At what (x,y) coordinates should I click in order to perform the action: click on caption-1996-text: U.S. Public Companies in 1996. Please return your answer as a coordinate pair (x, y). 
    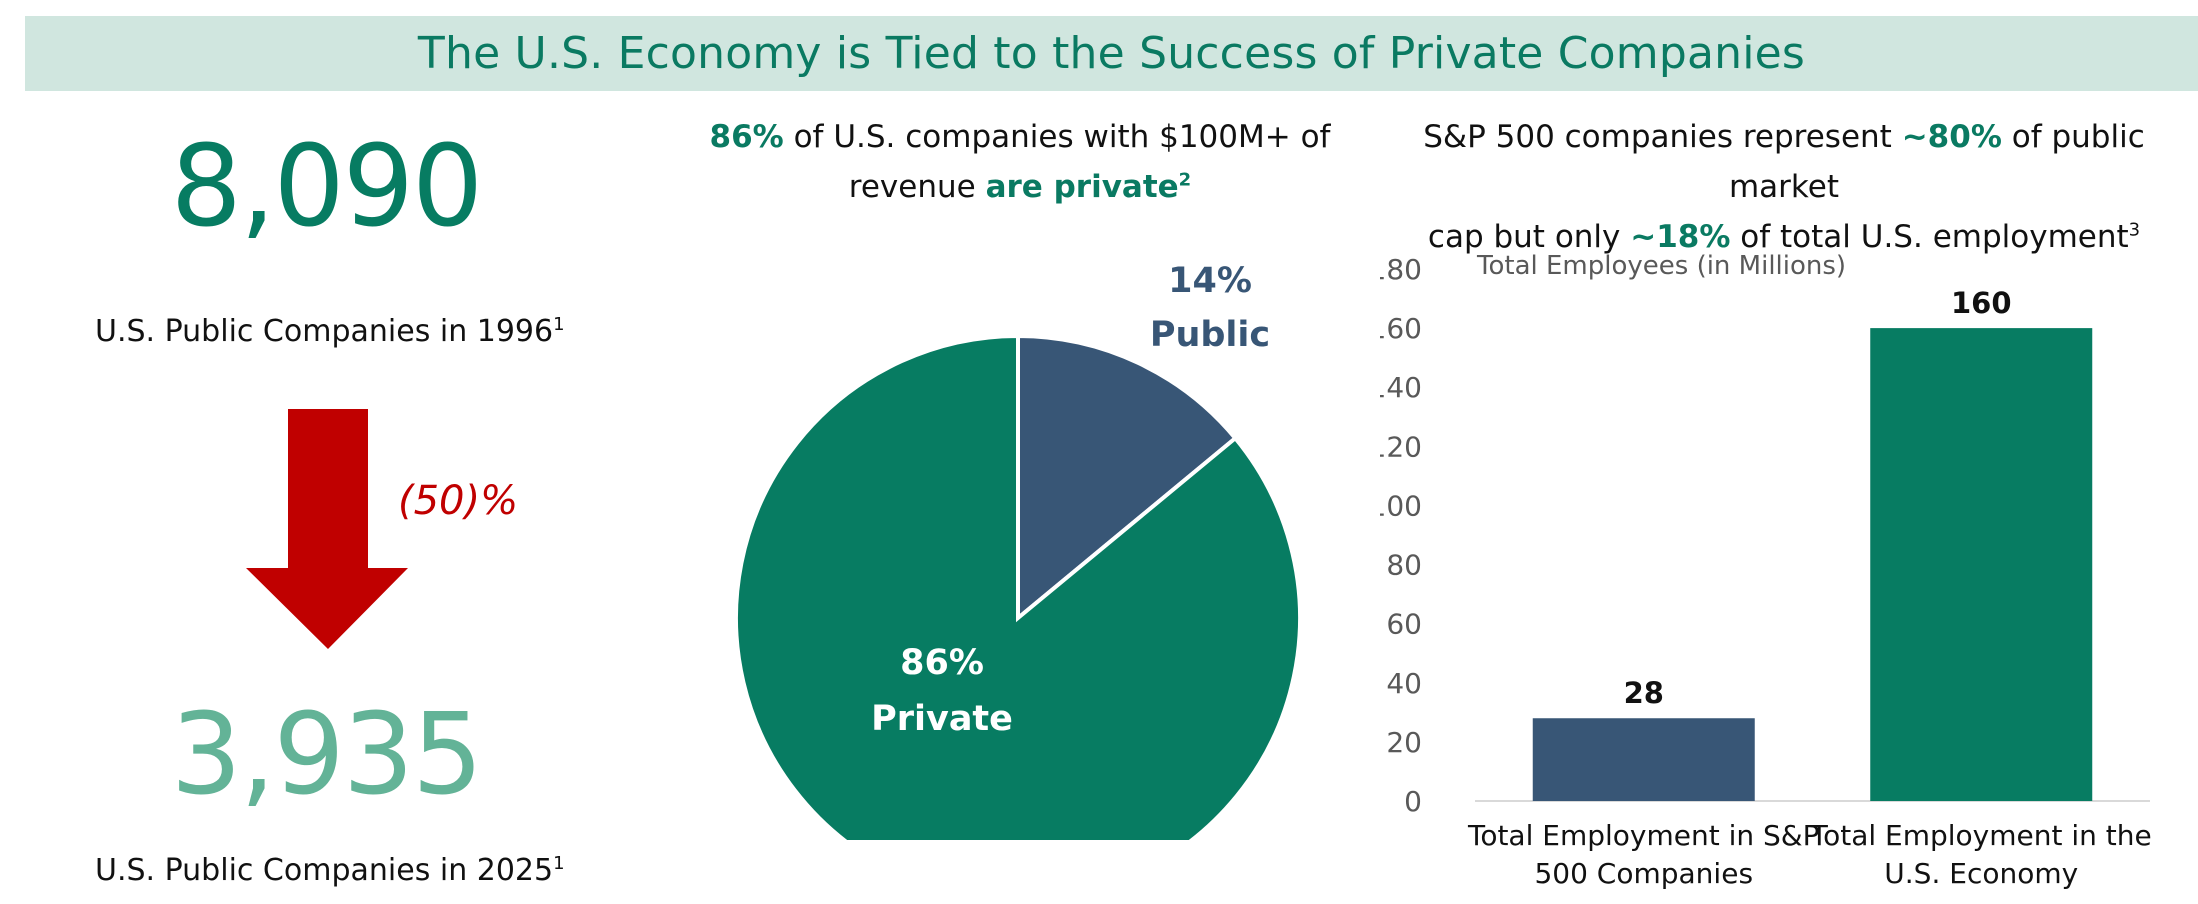
    Looking at the image, I should click on (324, 331).